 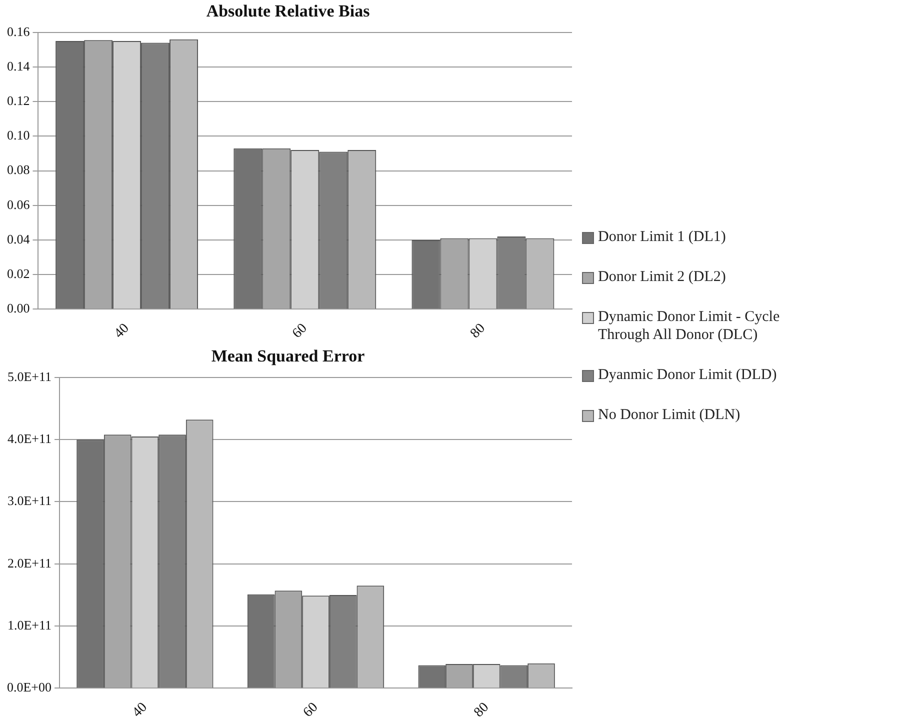 What do you see at coordinates (18, 135) in the screenshot?
I see `y-tick-label: 0.10` at bounding box center [18, 135].